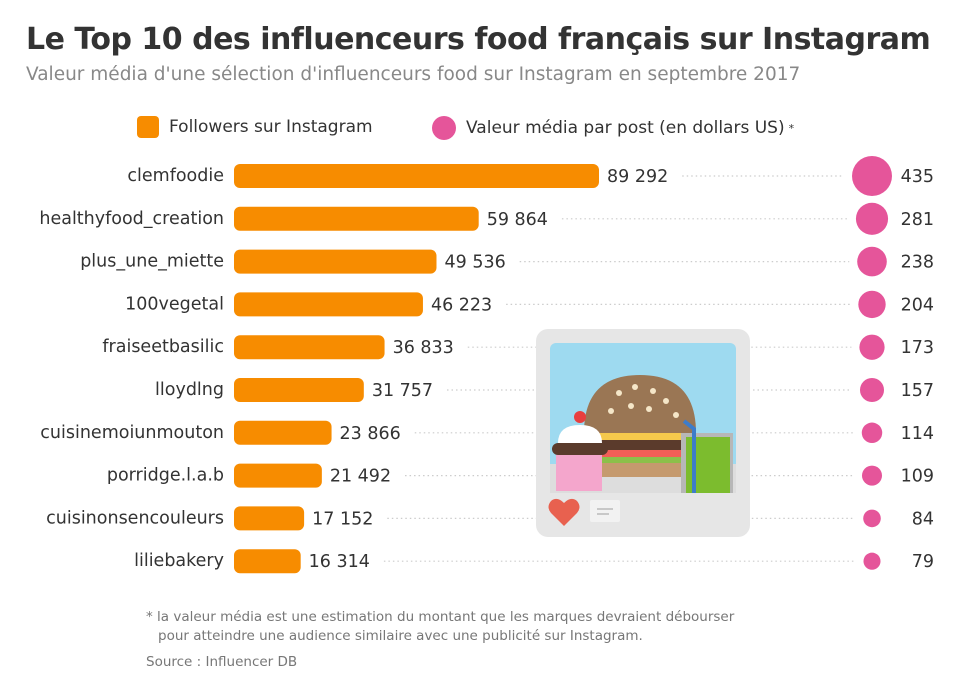 The height and width of the screenshot is (684, 960). I want to click on media-value-label: 204, so click(917, 305).